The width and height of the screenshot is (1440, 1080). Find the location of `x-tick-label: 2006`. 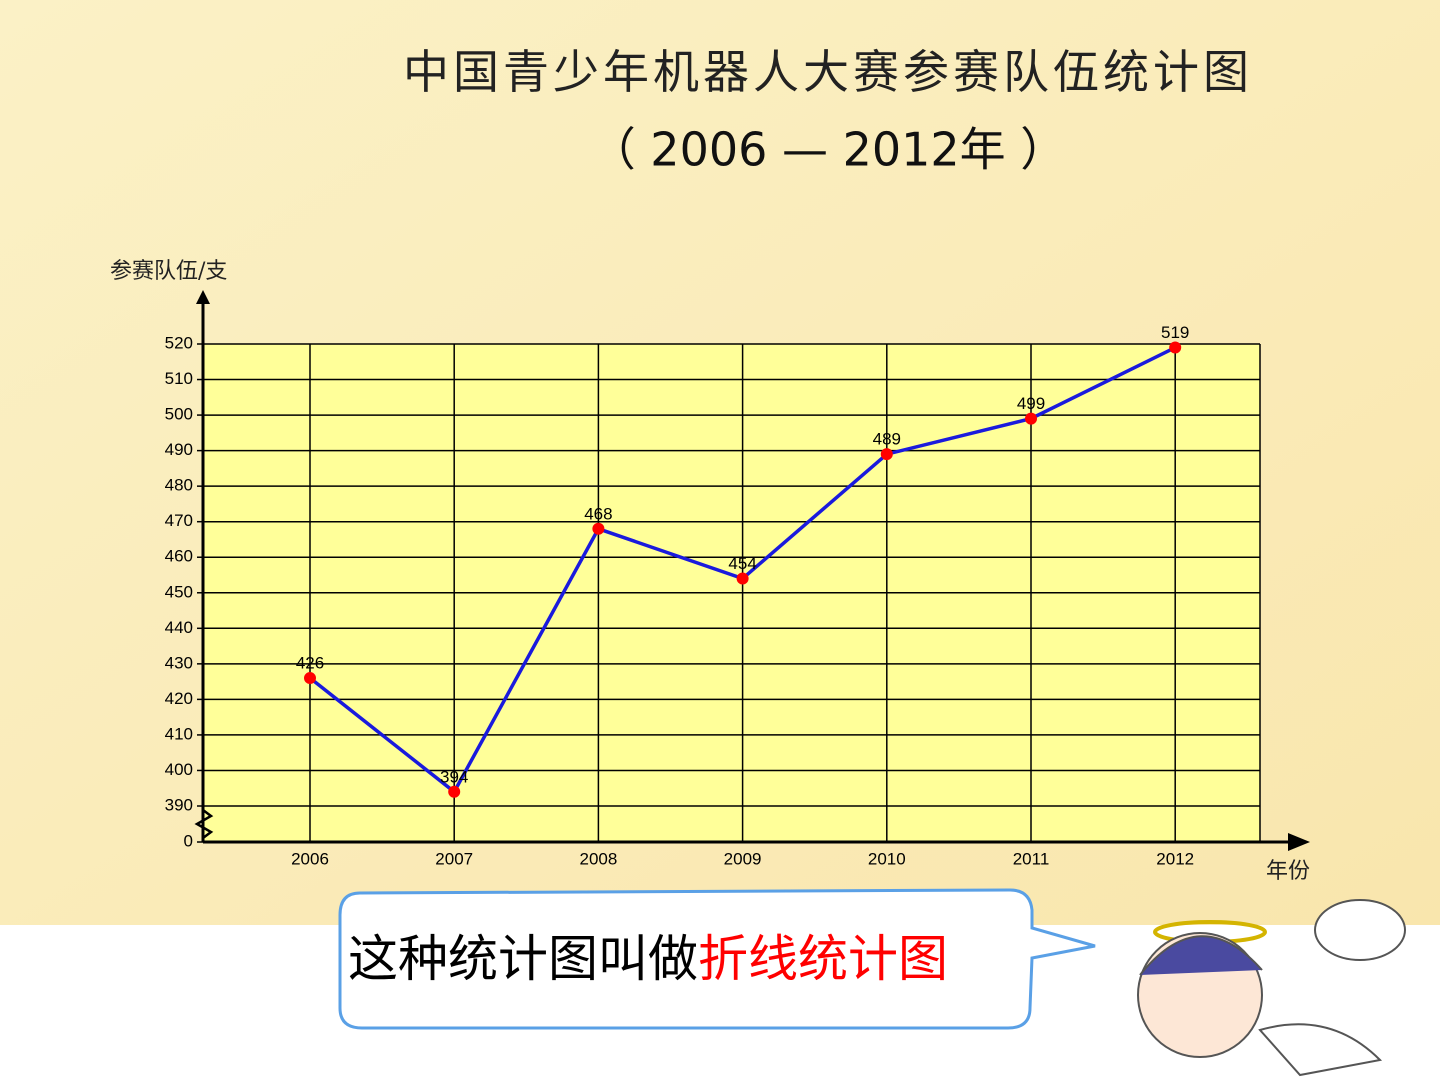

x-tick-label: 2006 is located at coordinates (310, 858).